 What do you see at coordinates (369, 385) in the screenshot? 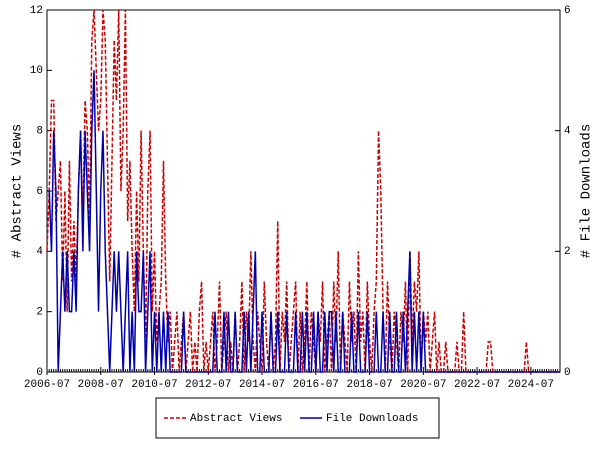
I see `x-tick-label: 2018-07` at bounding box center [369, 385].